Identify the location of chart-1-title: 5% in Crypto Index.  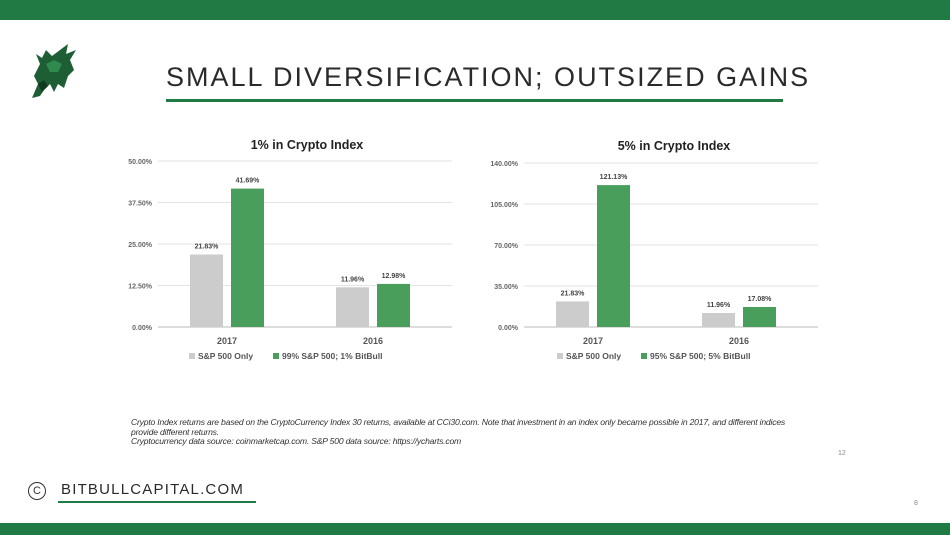
(674, 146).